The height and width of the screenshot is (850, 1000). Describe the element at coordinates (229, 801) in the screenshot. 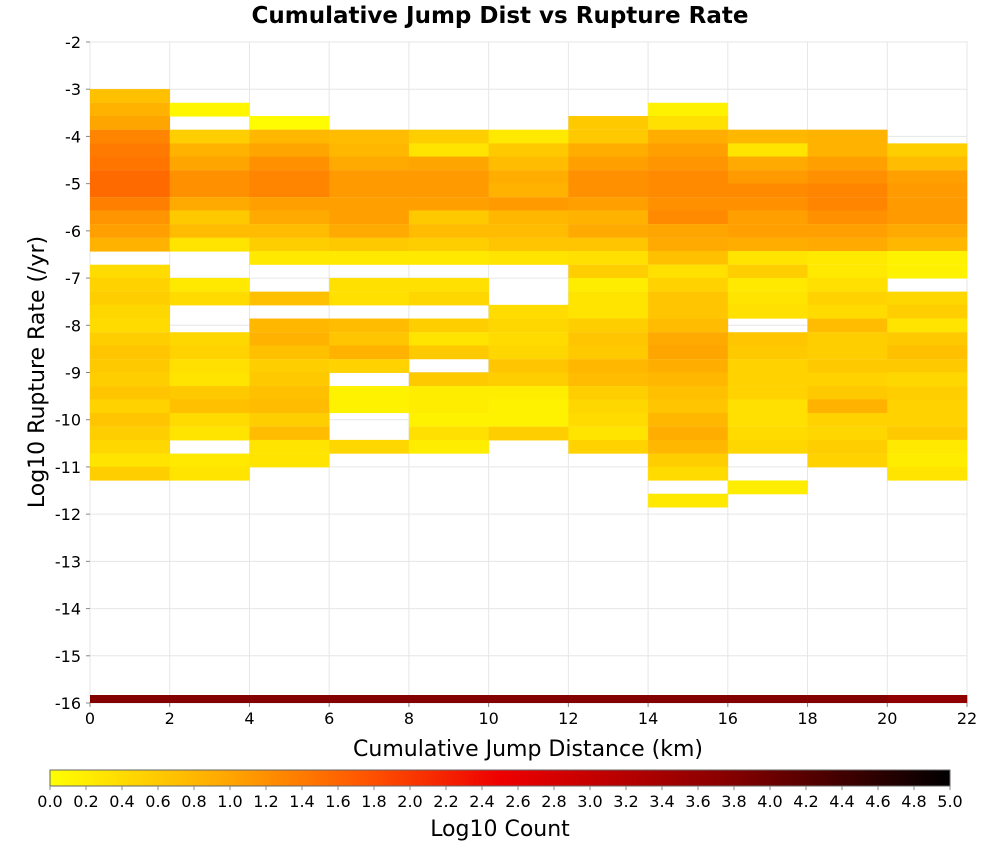

I see `colorbar-tick-label: 1.0` at that location.